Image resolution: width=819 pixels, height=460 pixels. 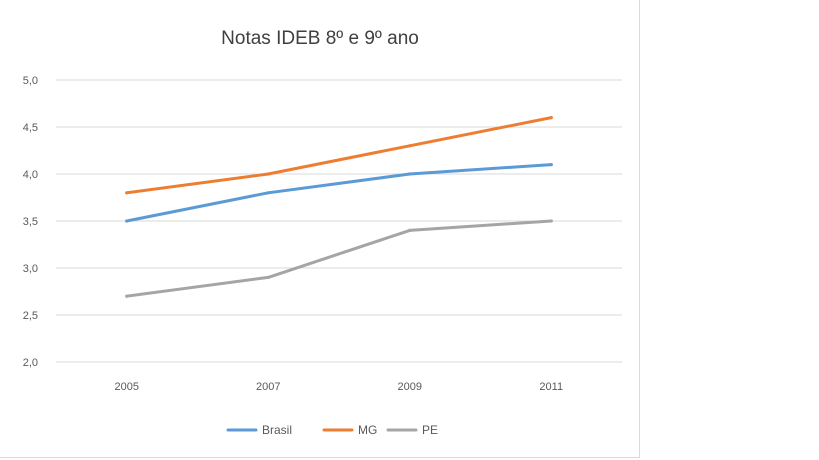 I want to click on legend-label-pe: PE, so click(x=430, y=430).